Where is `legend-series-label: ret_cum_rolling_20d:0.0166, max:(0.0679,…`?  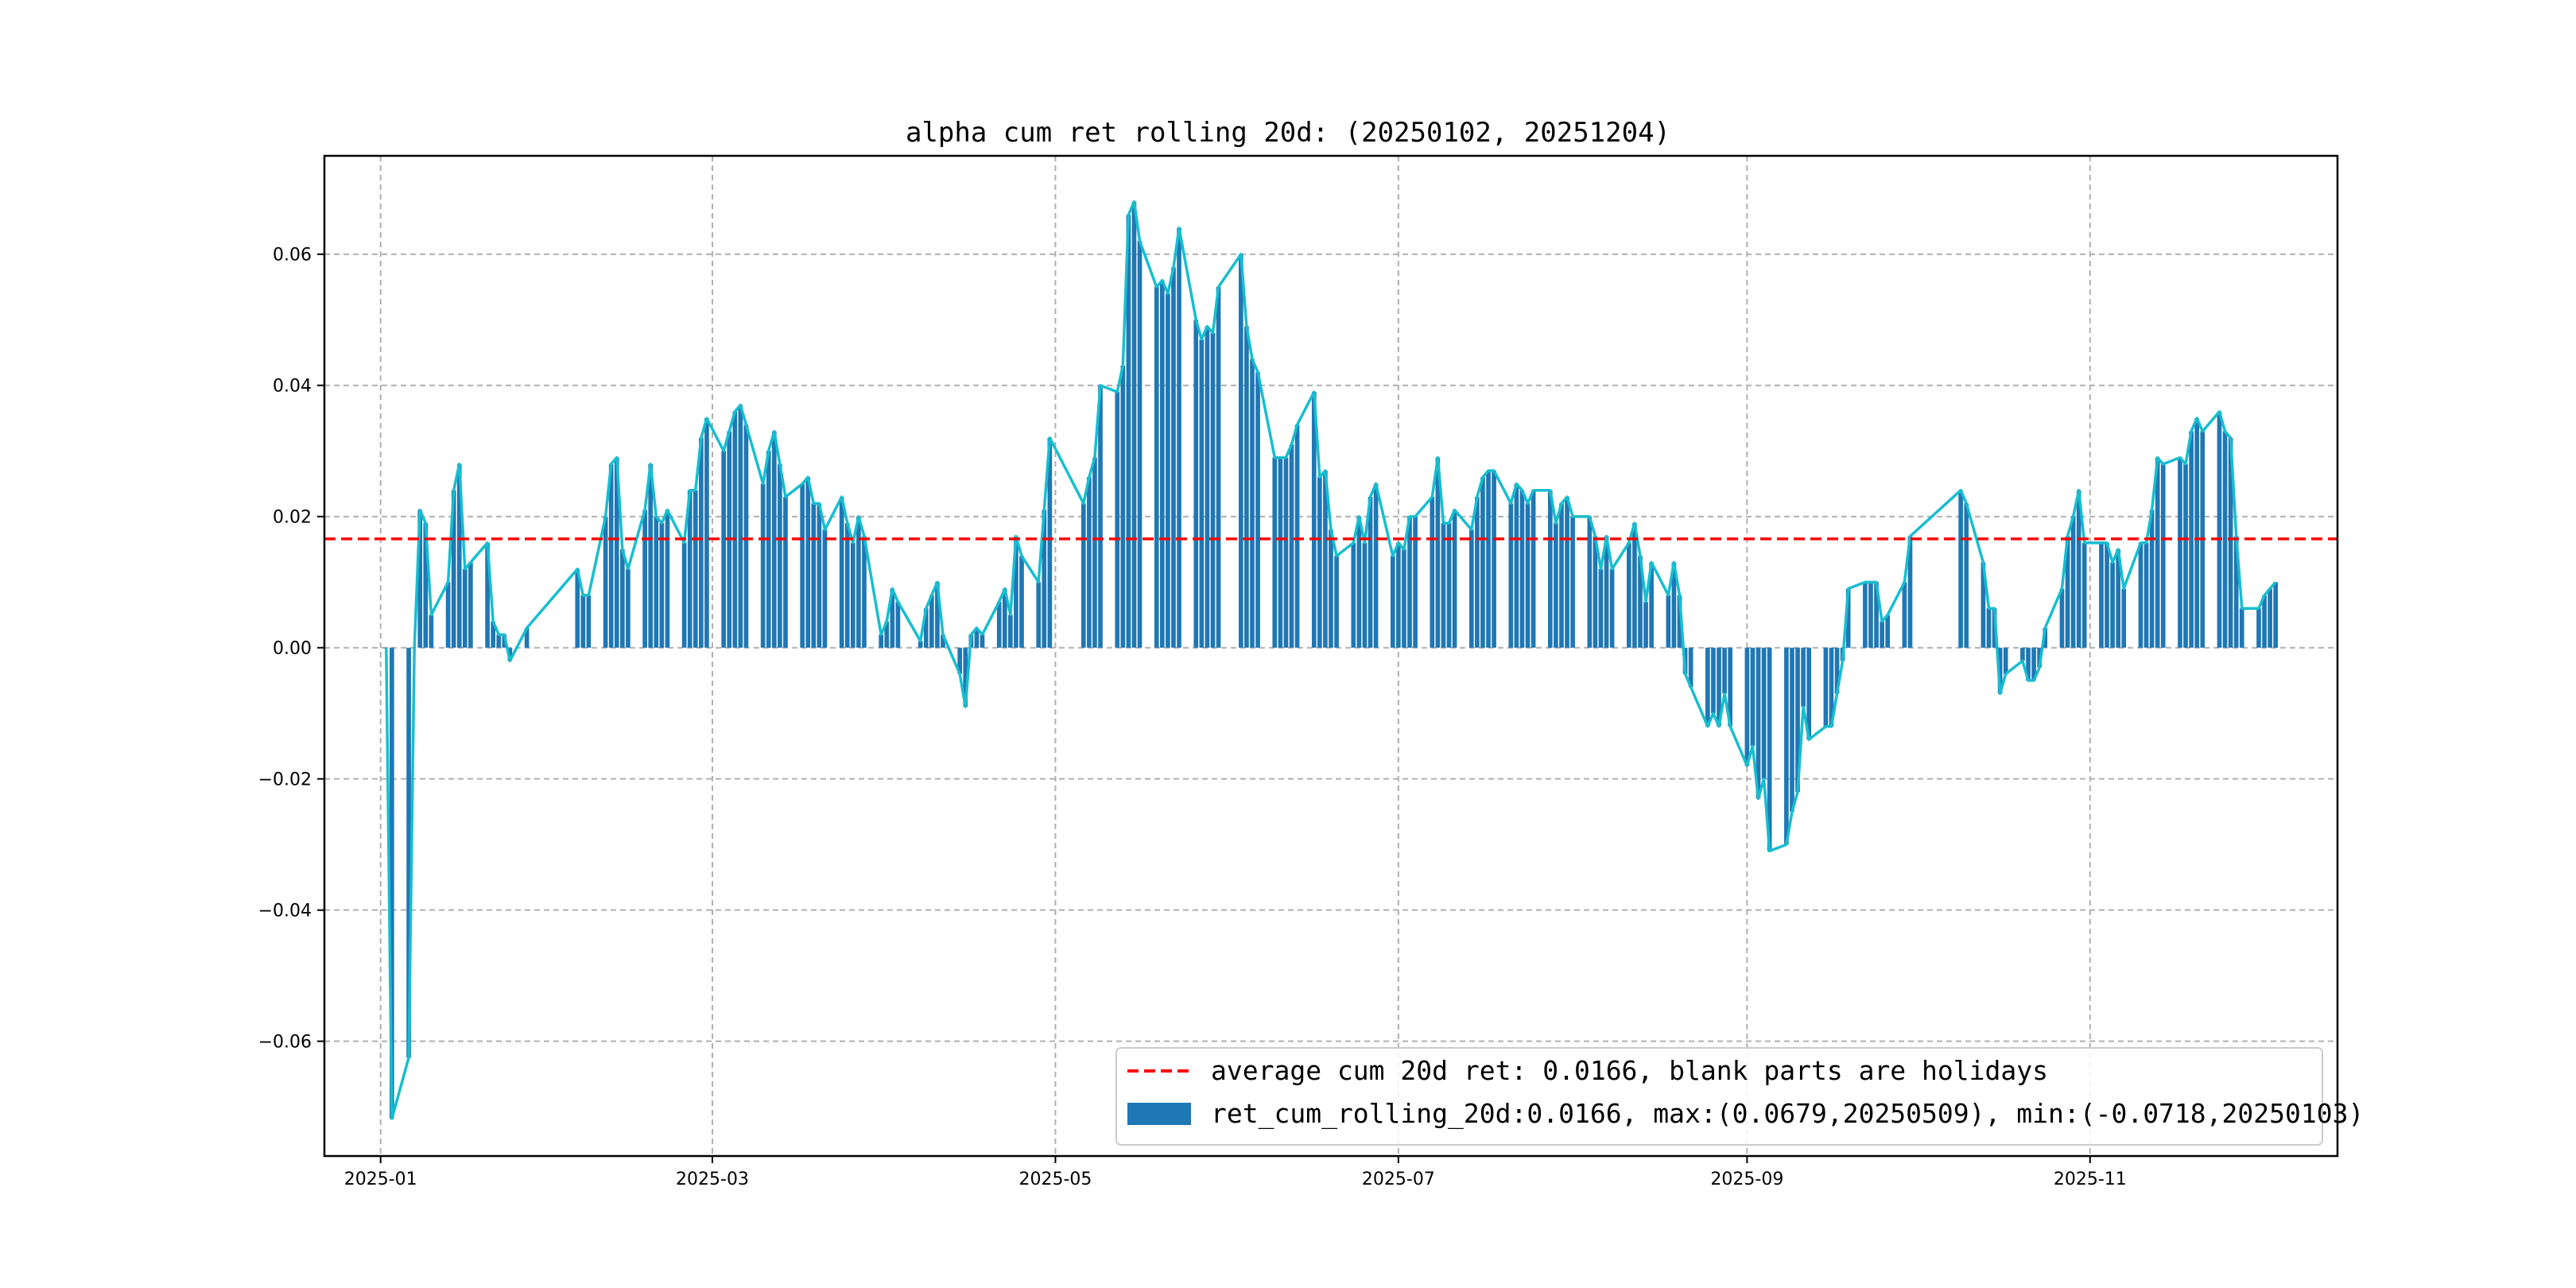 legend-series-label: ret_cum_rolling_20d:0.0166, max:(0.0679,… is located at coordinates (1787, 1114).